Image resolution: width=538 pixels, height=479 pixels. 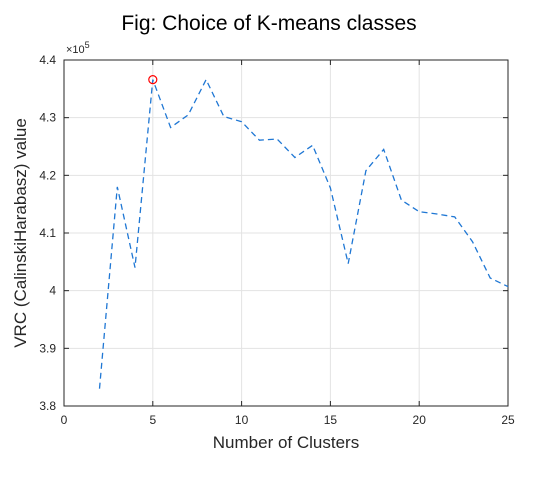 What do you see at coordinates (269, 23) in the screenshot?
I see `figure-title: Fig: Choice of K-means classes` at bounding box center [269, 23].